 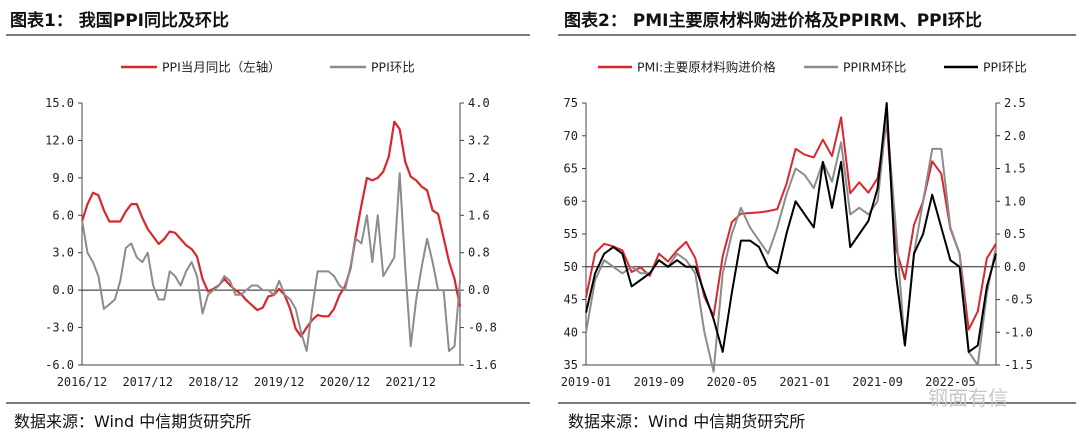 What do you see at coordinates (410, 382) in the screenshot?
I see `x-tick-label: 2021/12` at bounding box center [410, 382].